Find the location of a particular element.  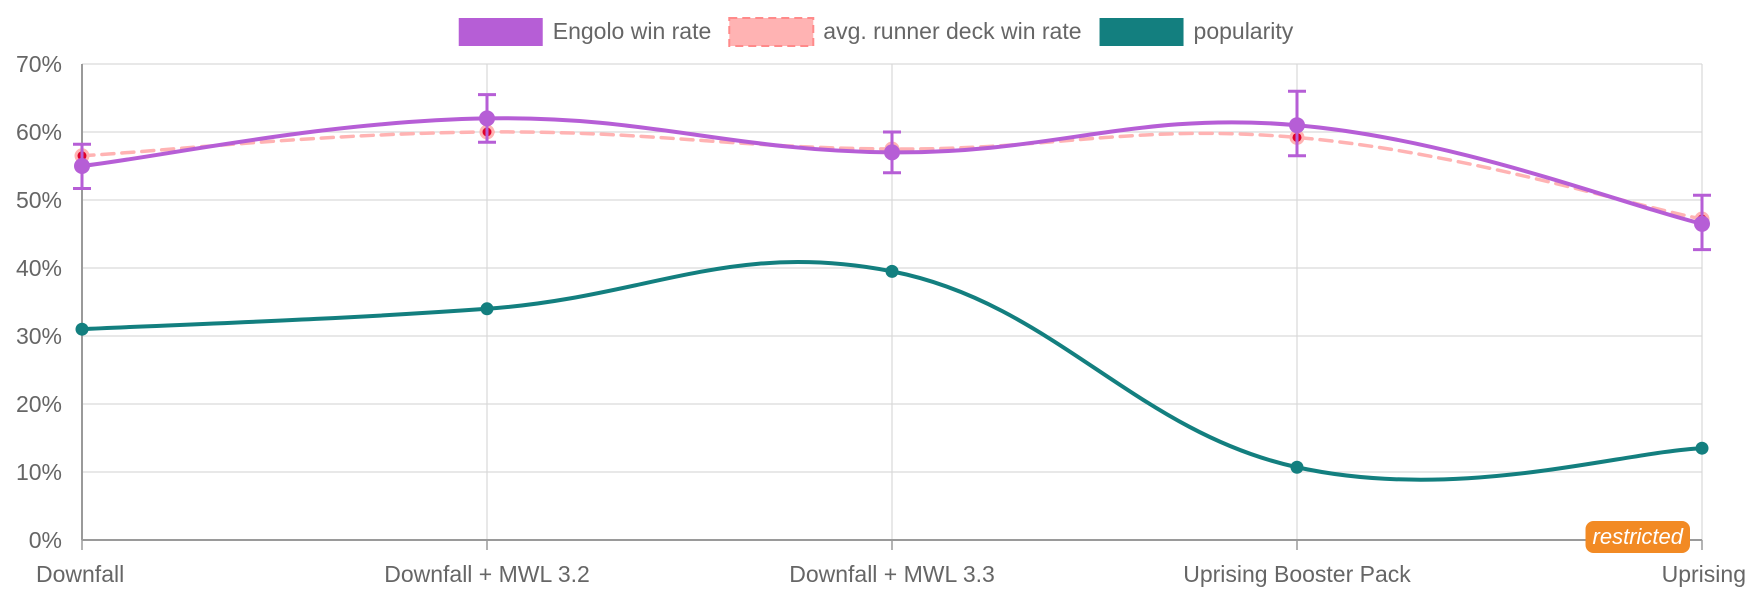

legend-item-engolo-win-rate: Engolo win rate is located at coordinates (585, 32).